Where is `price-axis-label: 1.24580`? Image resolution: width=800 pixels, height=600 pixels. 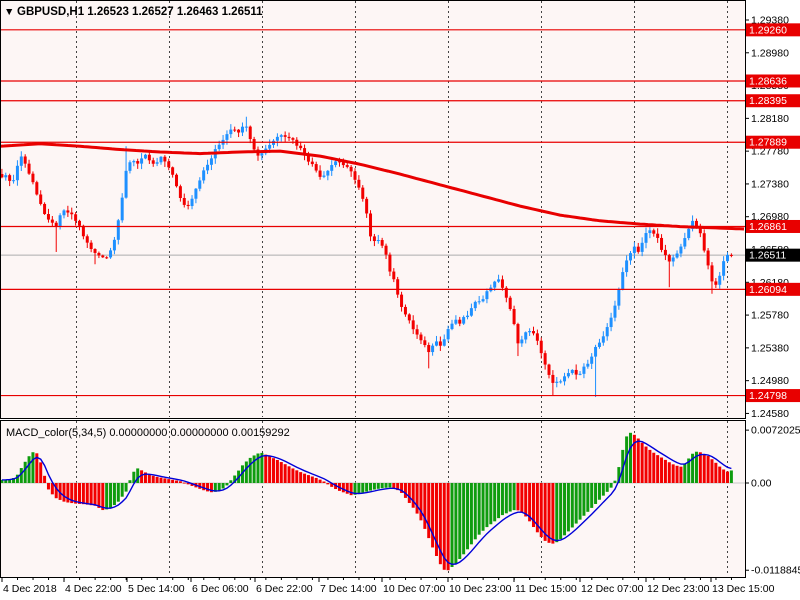
price-axis-label: 1.24580 is located at coordinates (770, 414).